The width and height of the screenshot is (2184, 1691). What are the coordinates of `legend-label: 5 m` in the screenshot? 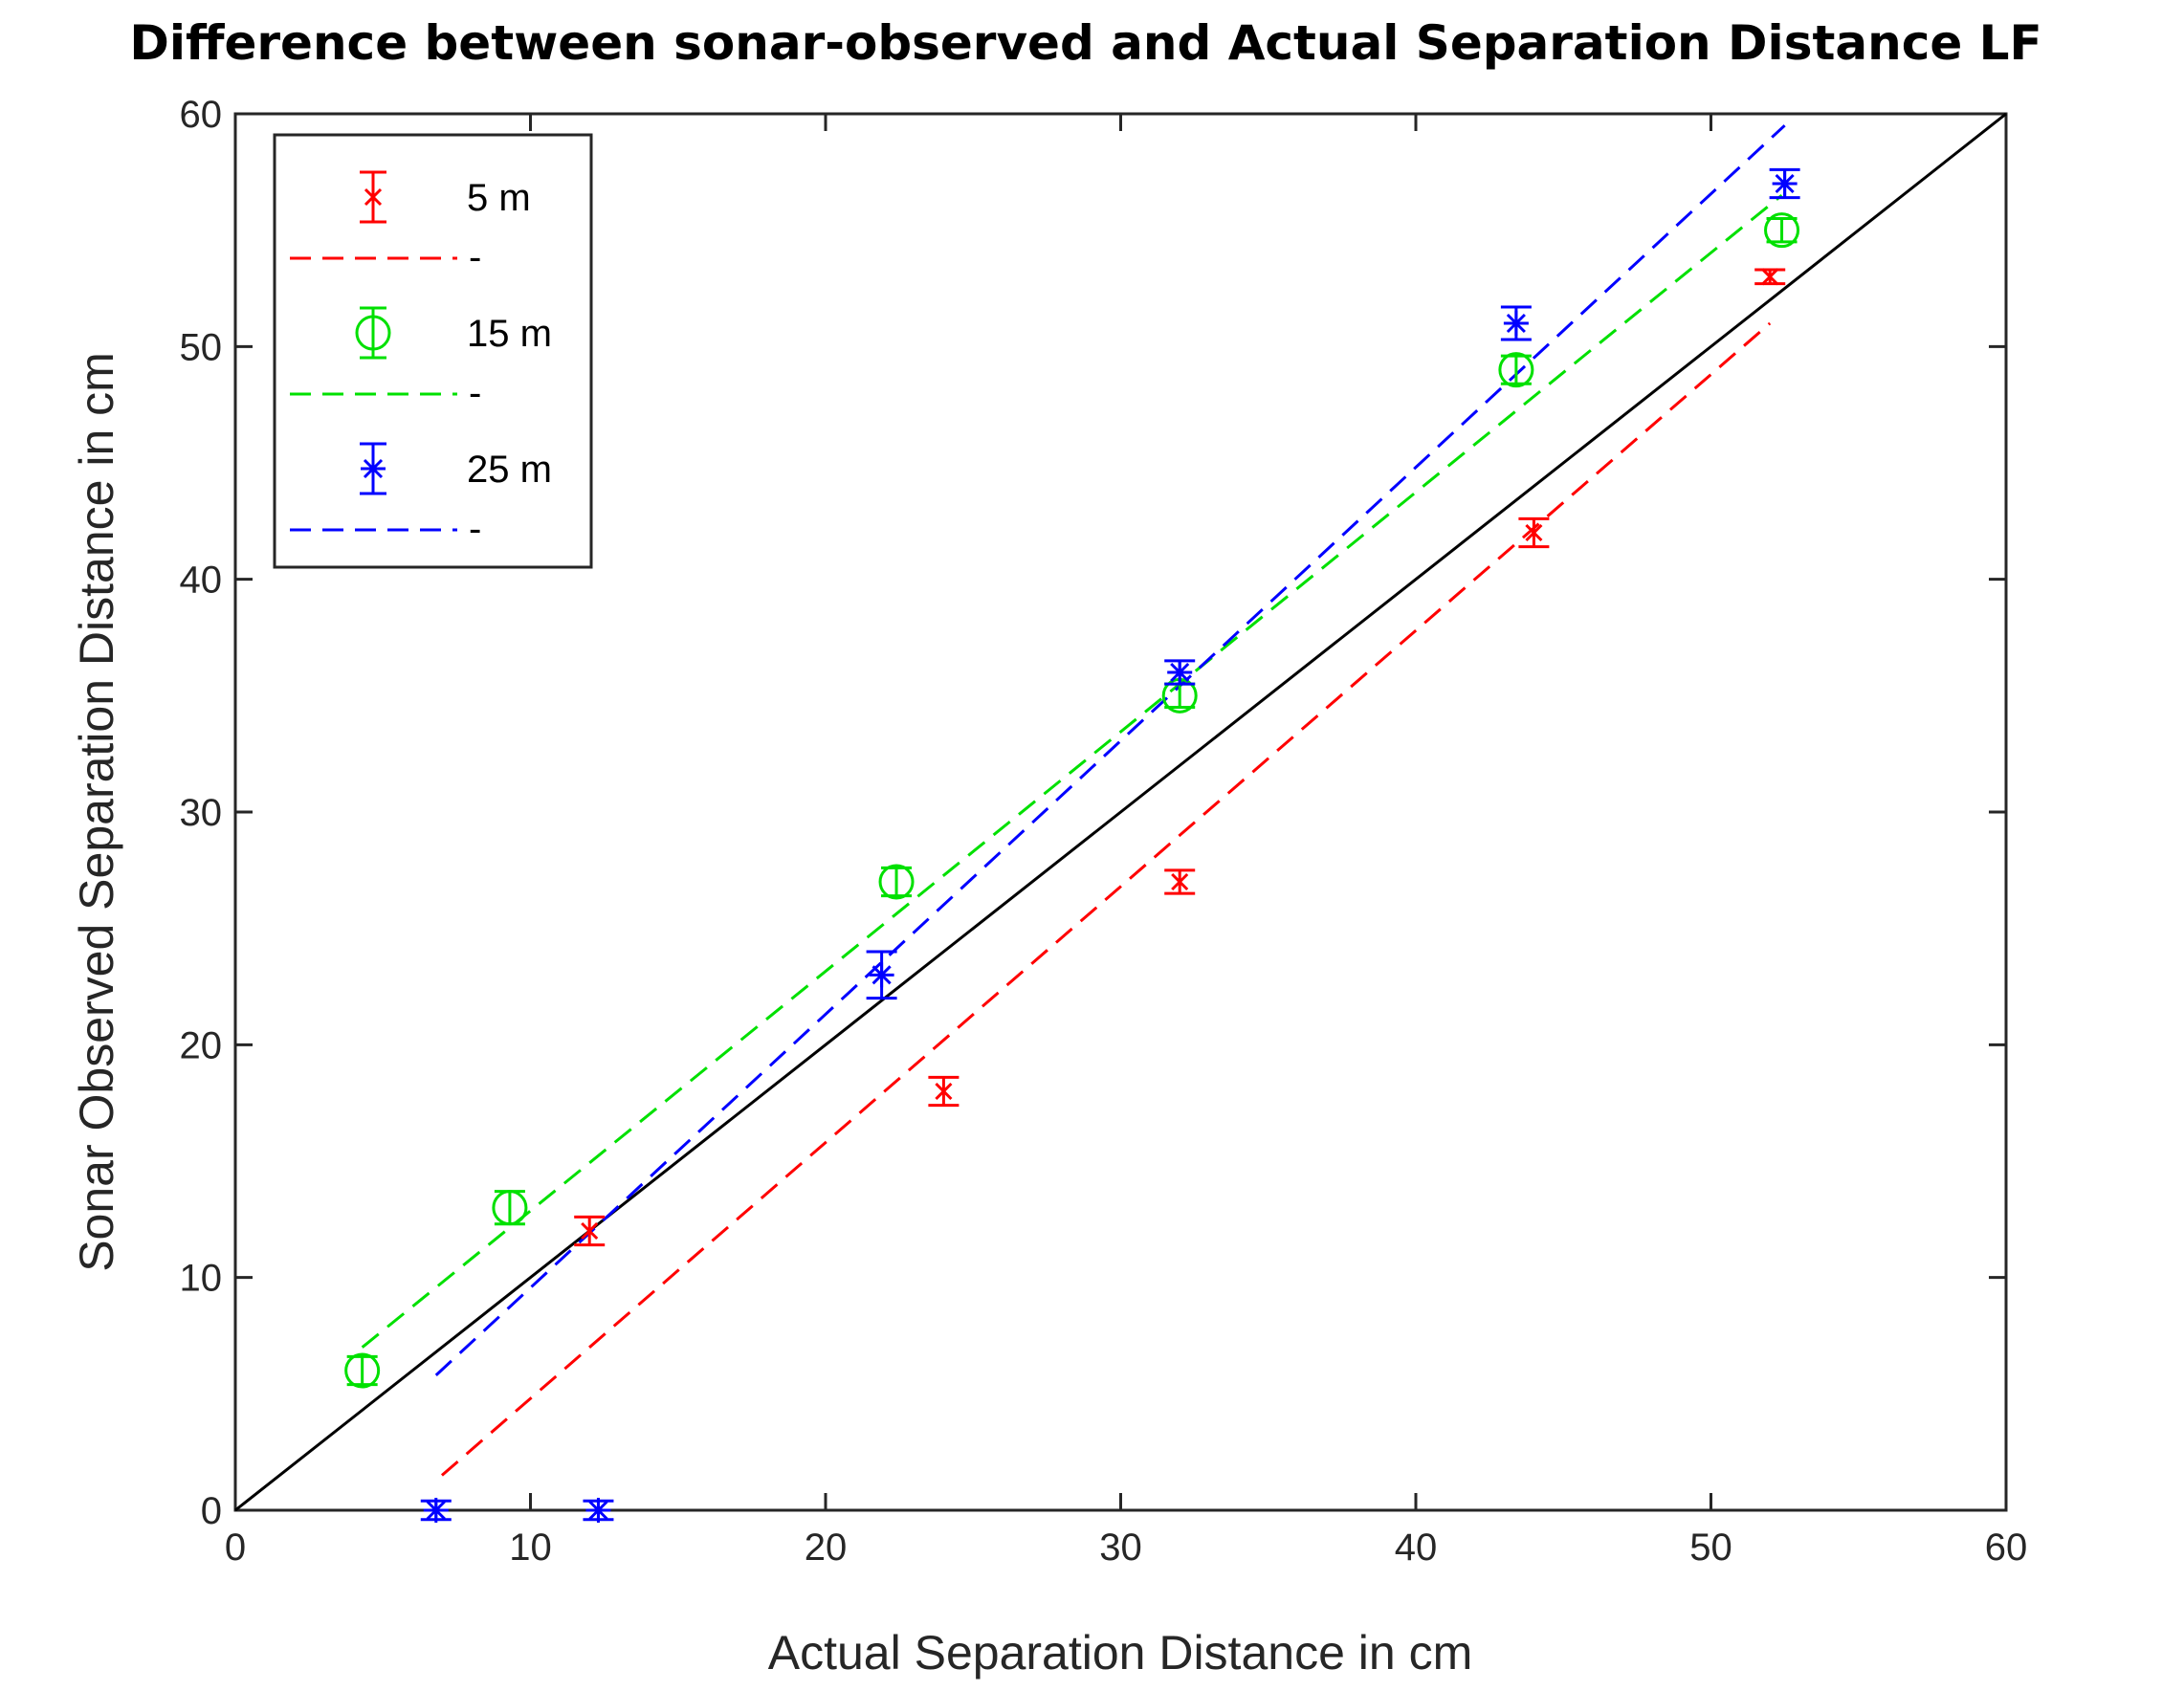 It's located at (499, 198).